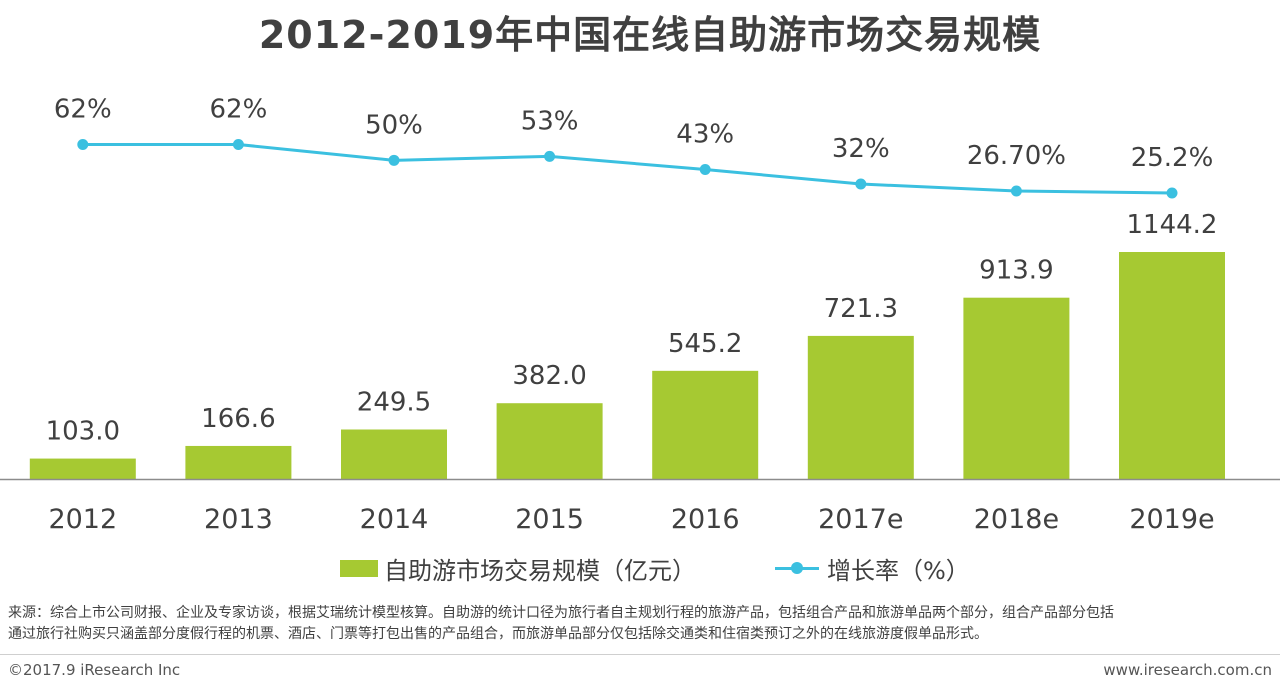  What do you see at coordinates (860, 519) in the screenshot?
I see `x-tick-label: 2017e` at bounding box center [860, 519].